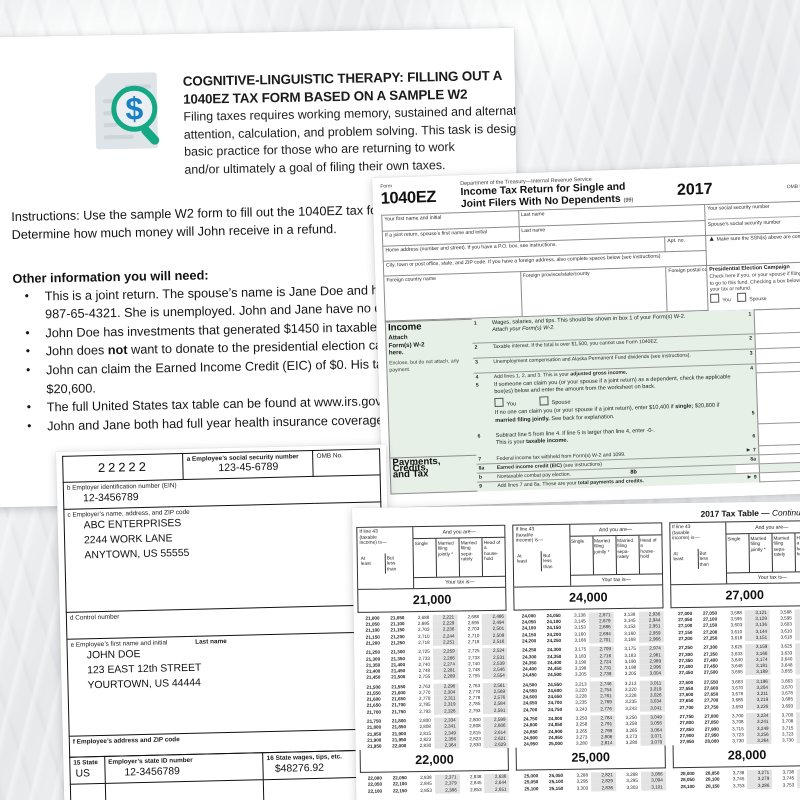  Describe the element at coordinates (434, 760) in the screenshot. I see `tax-table-band-heading: 22,000` at that location.